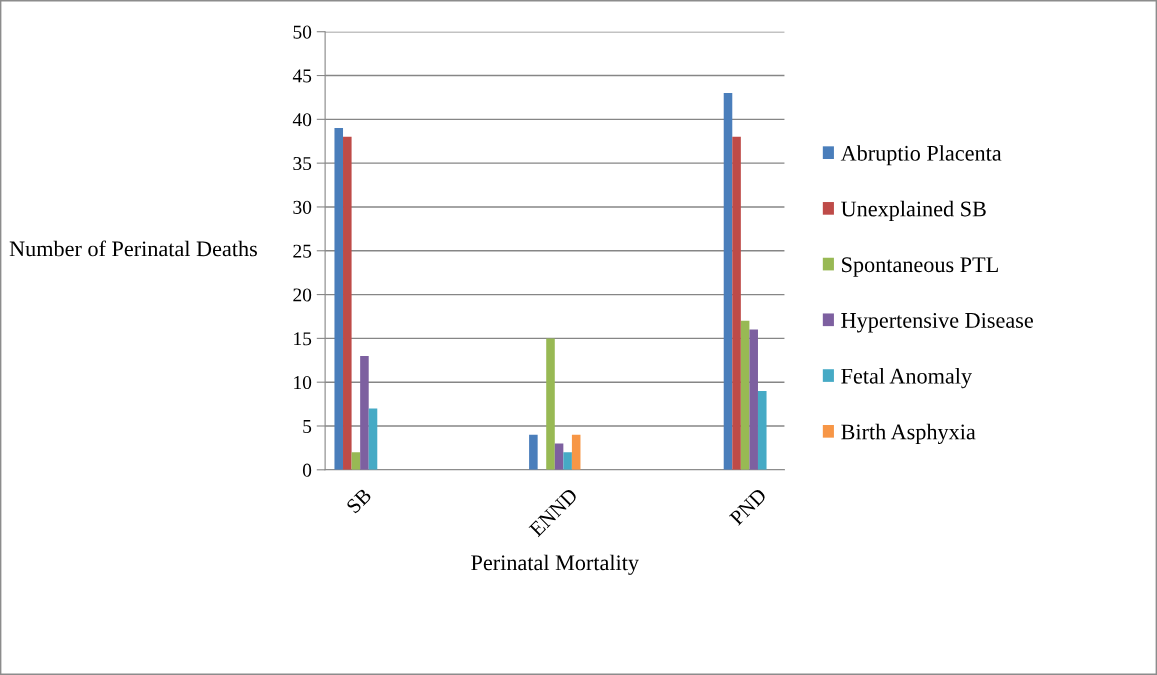 This screenshot has height=675, width=1157. Describe the element at coordinates (303, 339) in the screenshot. I see `y-tick-label: 15` at that location.